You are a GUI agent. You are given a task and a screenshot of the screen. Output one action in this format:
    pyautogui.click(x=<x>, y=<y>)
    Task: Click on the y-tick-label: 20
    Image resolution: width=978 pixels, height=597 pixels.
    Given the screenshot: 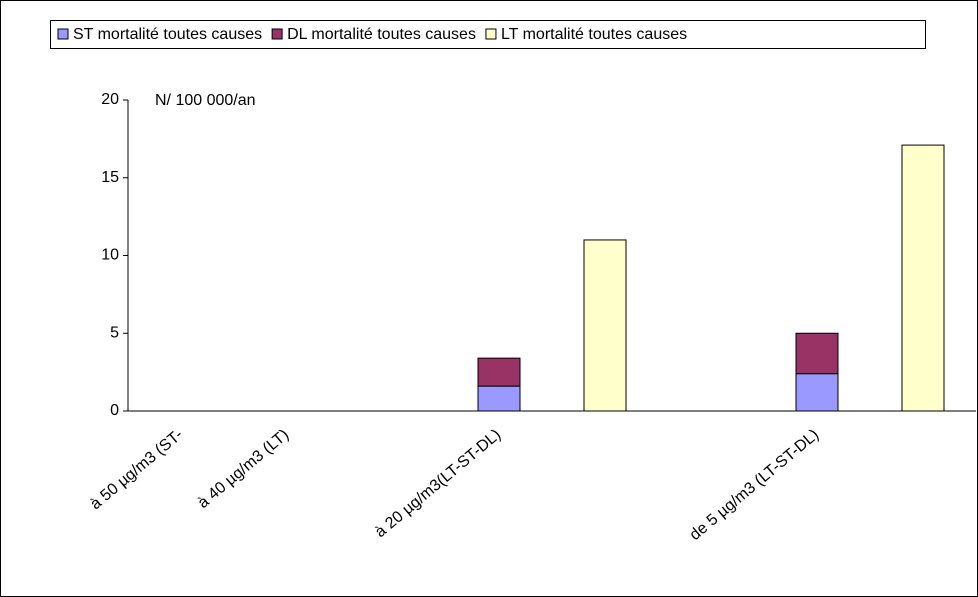 What is the action you would take?
    pyautogui.click(x=110, y=99)
    